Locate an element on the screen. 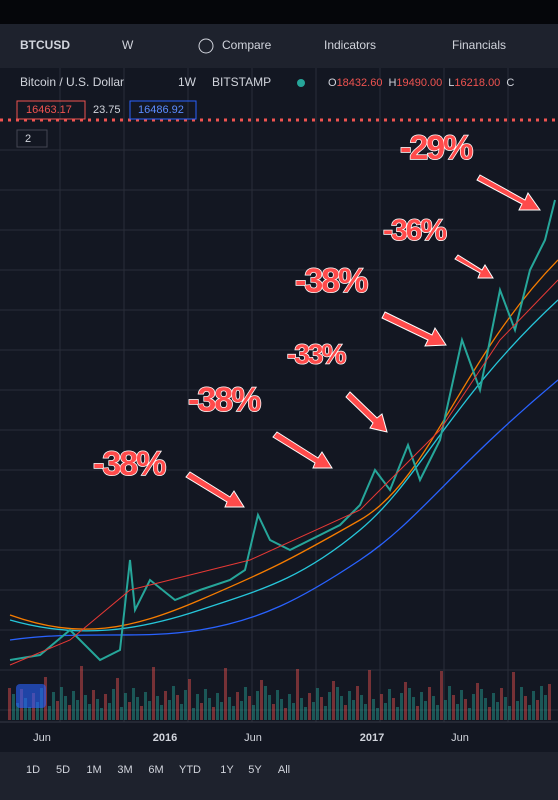  bottom-bar is located at coordinates (279, 776).